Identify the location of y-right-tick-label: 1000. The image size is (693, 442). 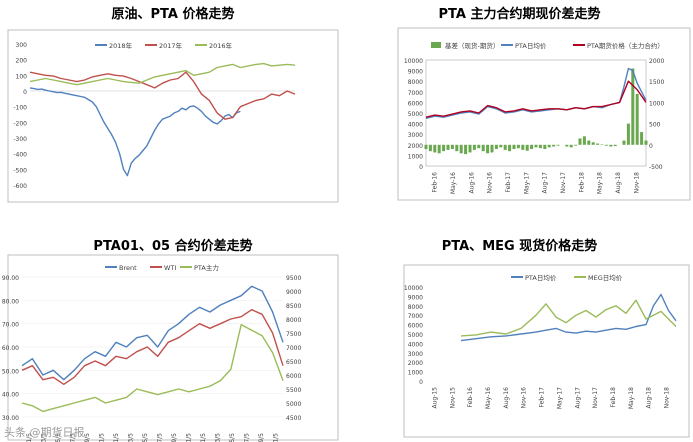
(656, 103).